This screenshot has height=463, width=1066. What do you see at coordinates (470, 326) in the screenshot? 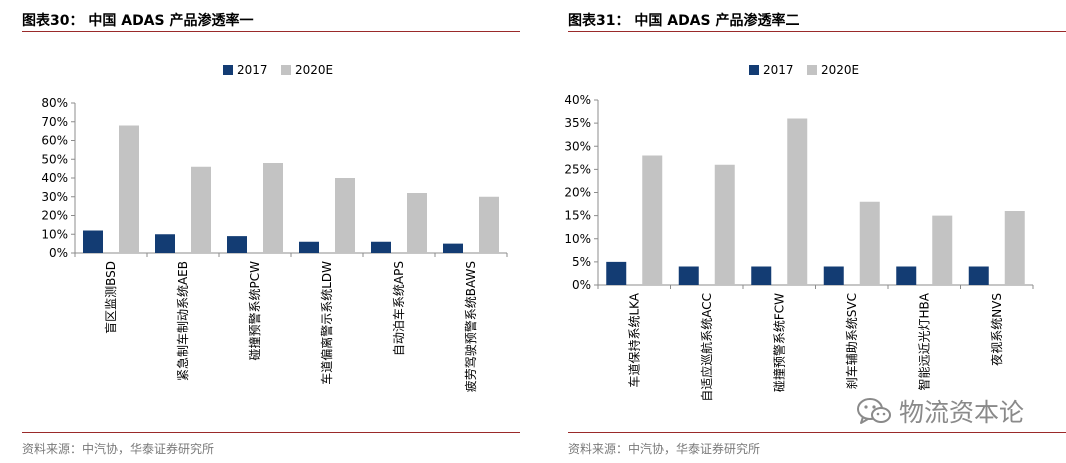
I see `x-category-label: 疲劳驾驶预警系统BAWS` at bounding box center [470, 326].